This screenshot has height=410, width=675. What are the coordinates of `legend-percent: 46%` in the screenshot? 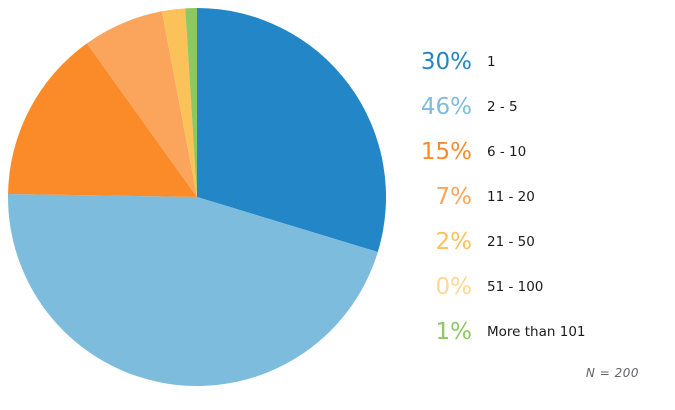 It's located at (446, 107).